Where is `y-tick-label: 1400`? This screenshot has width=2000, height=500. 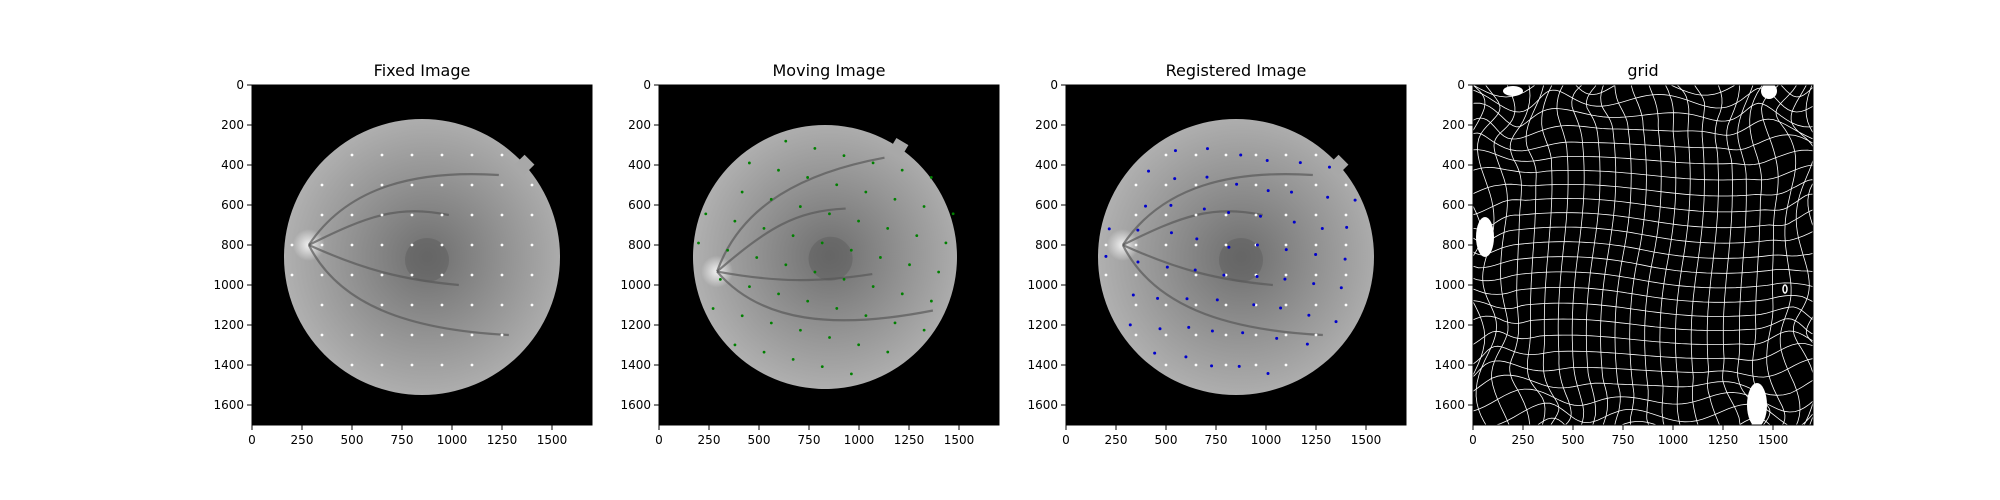 y-tick-label: 1400 is located at coordinates (1449, 365).